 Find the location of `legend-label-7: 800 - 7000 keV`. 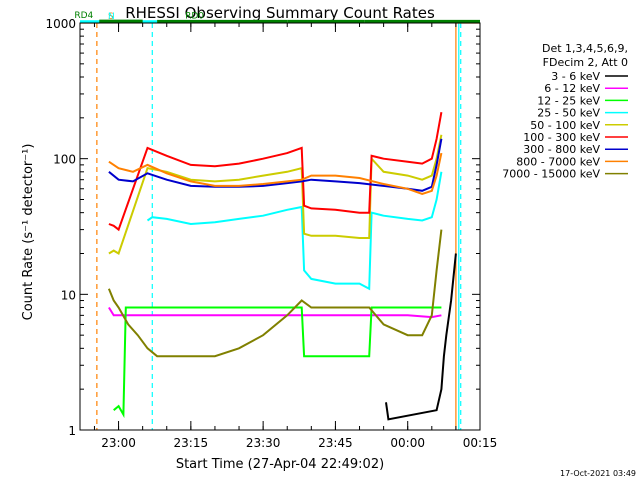

legend-label-7: 800 - 7000 keV is located at coordinates (558, 161).